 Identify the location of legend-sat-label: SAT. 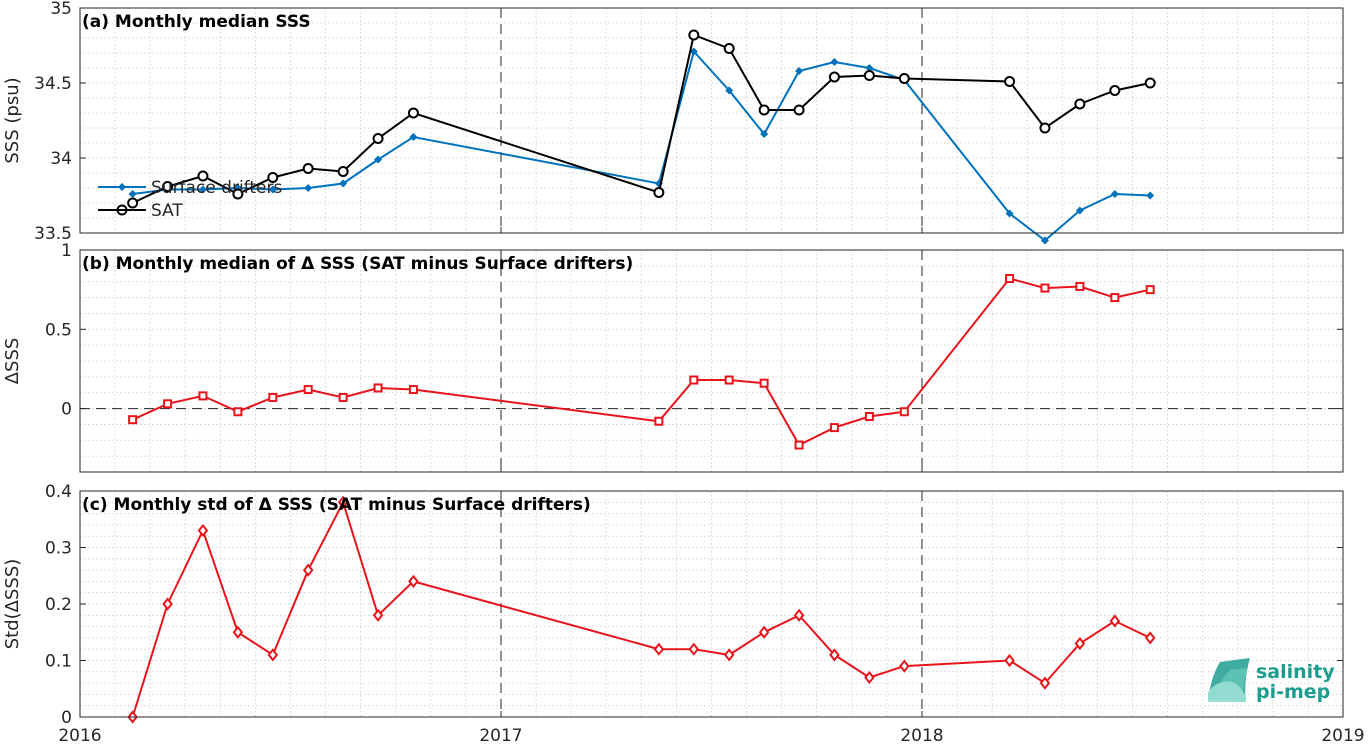
(167, 211).